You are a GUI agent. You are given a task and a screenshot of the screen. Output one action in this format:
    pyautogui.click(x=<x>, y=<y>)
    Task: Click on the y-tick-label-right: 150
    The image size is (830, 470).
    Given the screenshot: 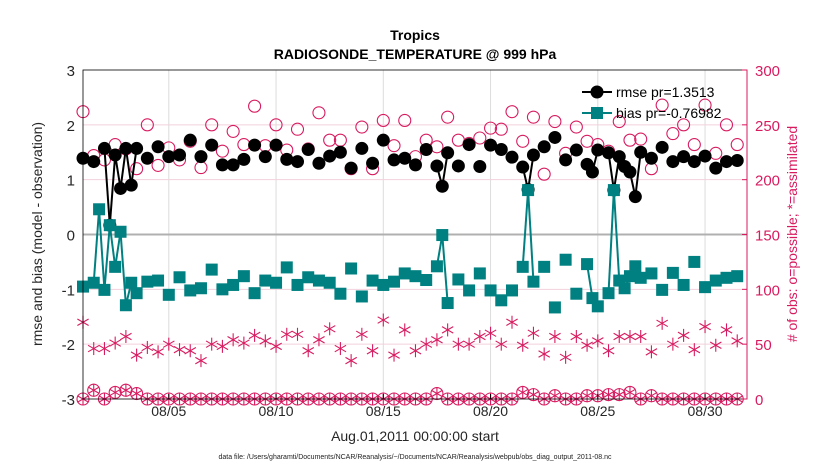 What is the action you would take?
    pyautogui.click(x=767, y=236)
    